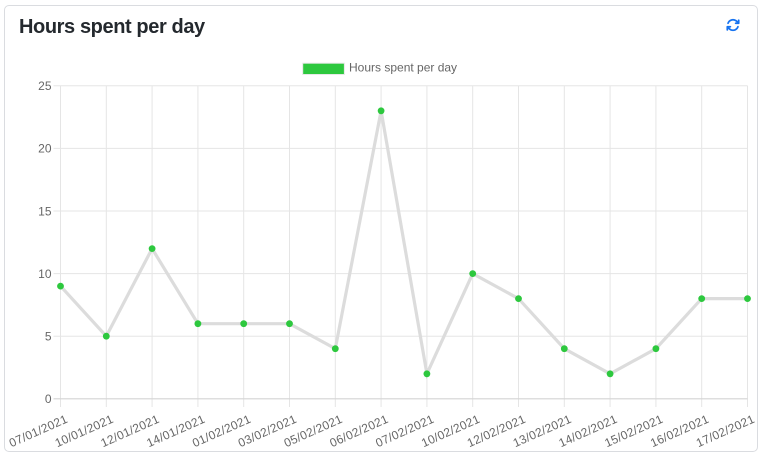 The image size is (762, 458). What do you see at coordinates (45, 211) in the screenshot?
I see `svg-text: 15` at bounding box center [45, 211].